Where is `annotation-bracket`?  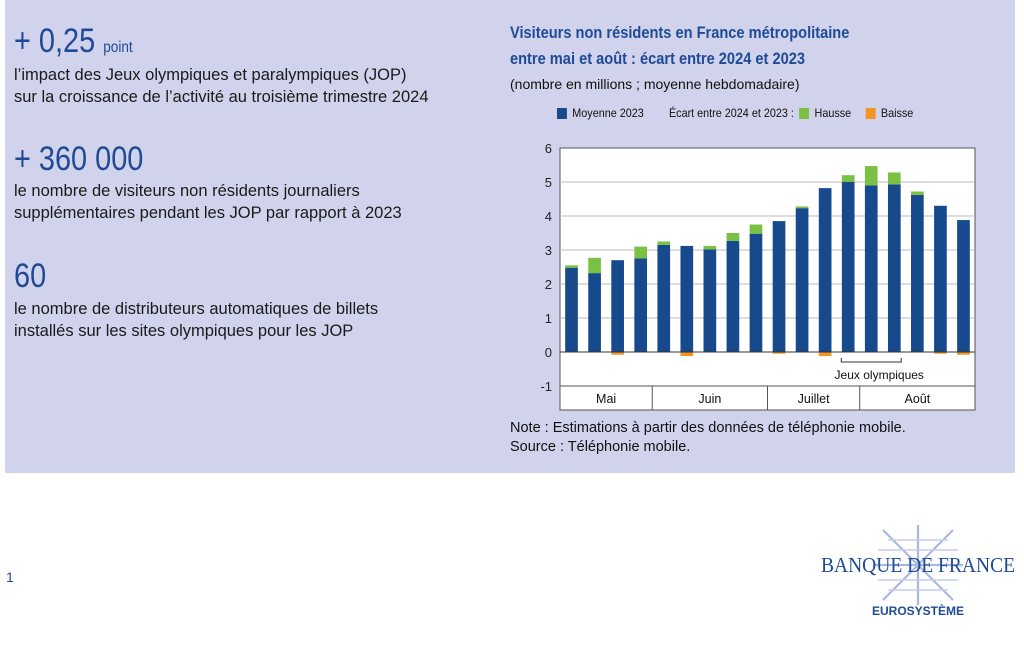 annotation-bracket is located at coordinates (871, 360).